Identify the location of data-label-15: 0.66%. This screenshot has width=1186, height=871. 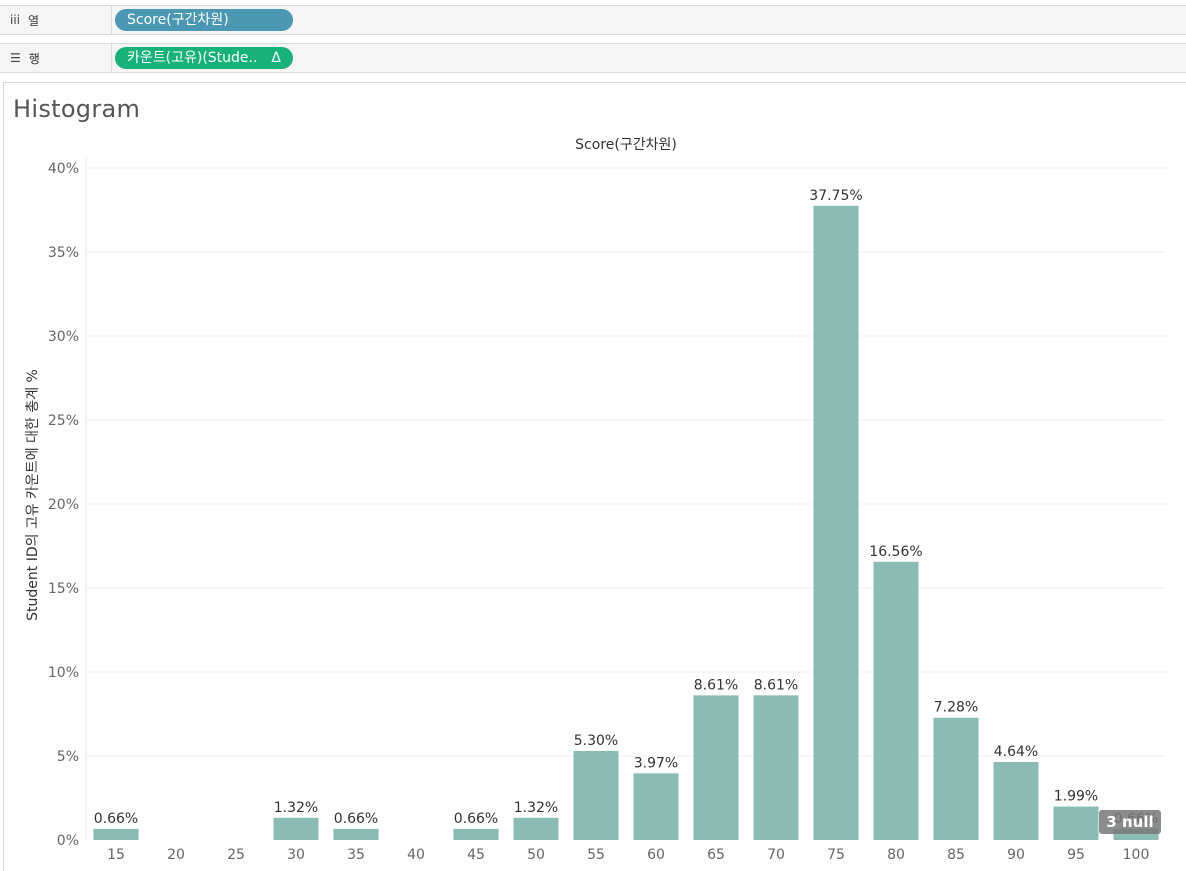
(116, 819).